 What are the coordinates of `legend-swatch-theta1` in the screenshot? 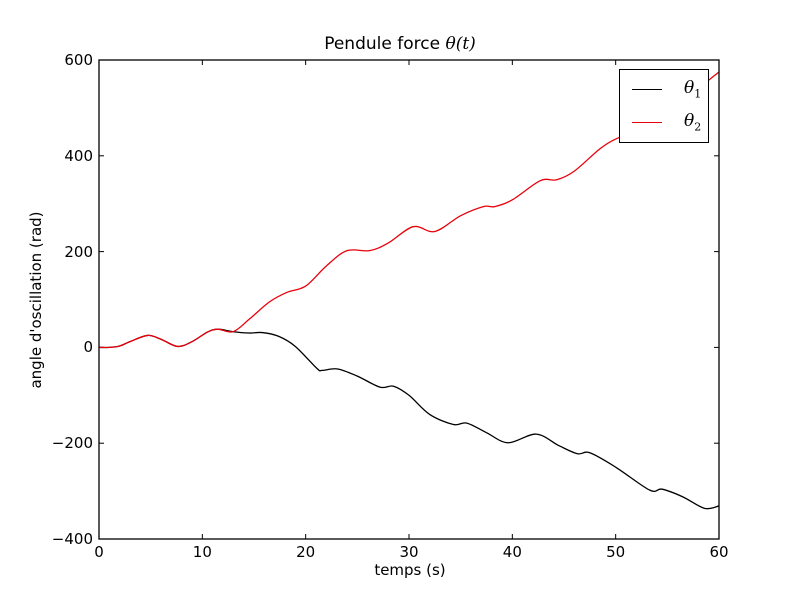 It's located at (647, 89).